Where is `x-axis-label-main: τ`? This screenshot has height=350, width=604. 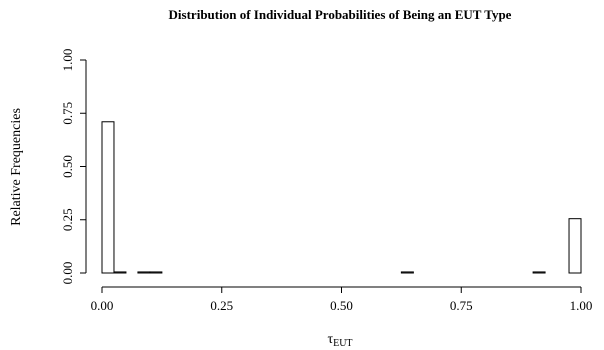 x-axis-label-main: τ is located at coordinates (330, 339).